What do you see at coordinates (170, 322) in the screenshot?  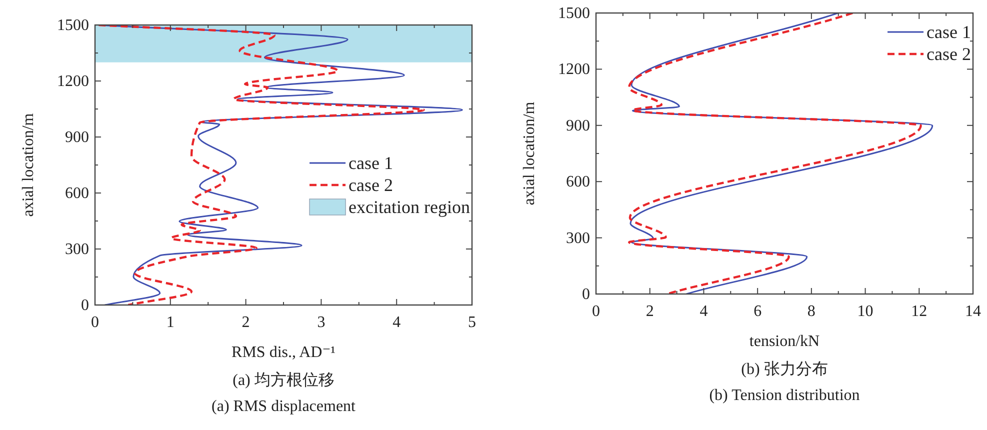 I see `x-tick-label: 1` at bounding box center [170, 322].